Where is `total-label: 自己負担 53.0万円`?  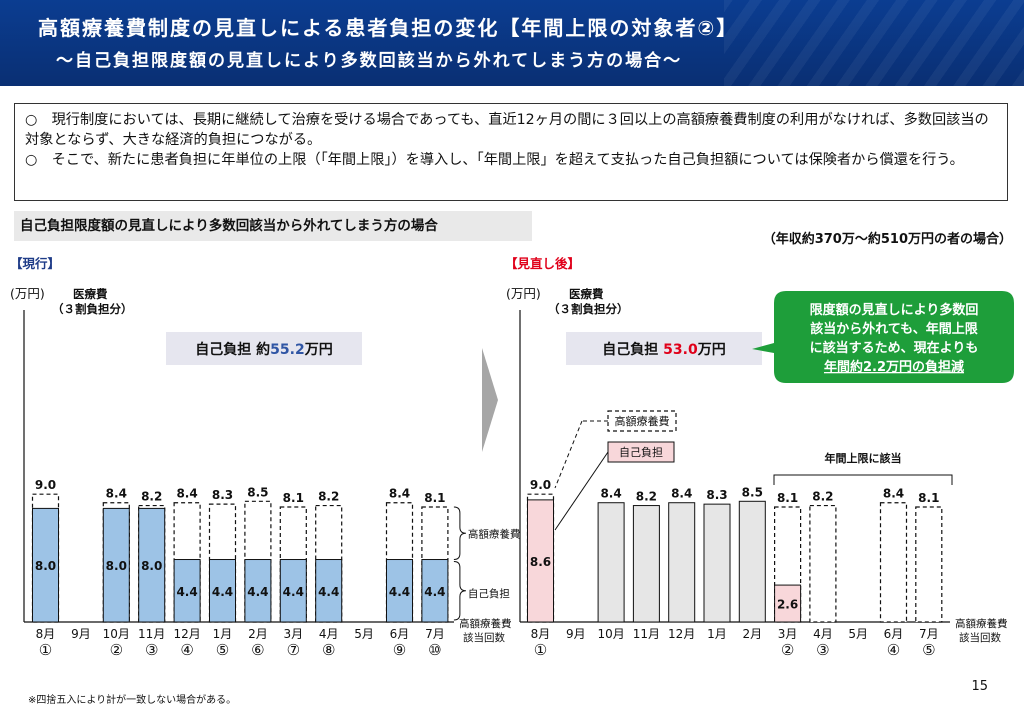 total-label: 自己負担 53.0万円 is located at coordinates (663, 349).